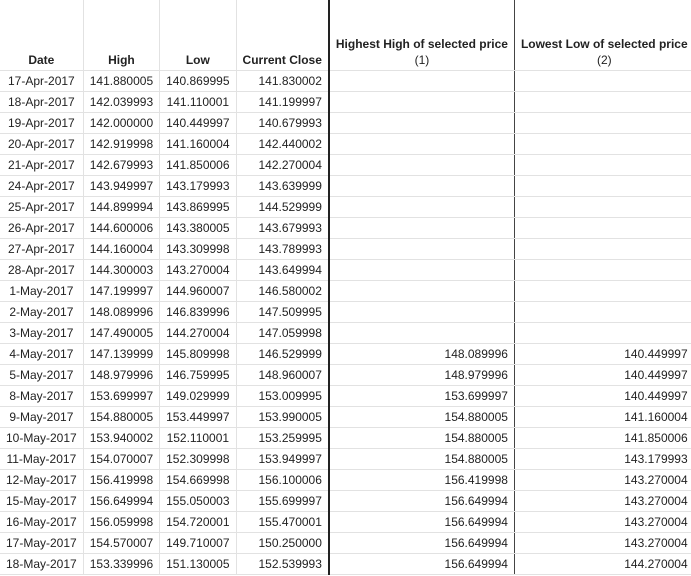 This screenshot has width=691, height=576. I want to click on cell-close: 143.639999, so click(283, 186).